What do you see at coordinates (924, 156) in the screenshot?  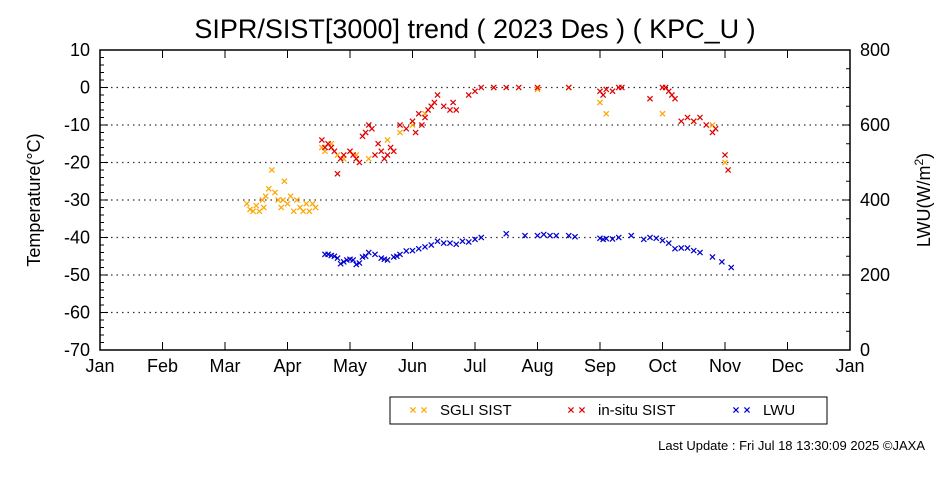 I see `y2-axis-label-end: )` at bounding box center [924, 156].